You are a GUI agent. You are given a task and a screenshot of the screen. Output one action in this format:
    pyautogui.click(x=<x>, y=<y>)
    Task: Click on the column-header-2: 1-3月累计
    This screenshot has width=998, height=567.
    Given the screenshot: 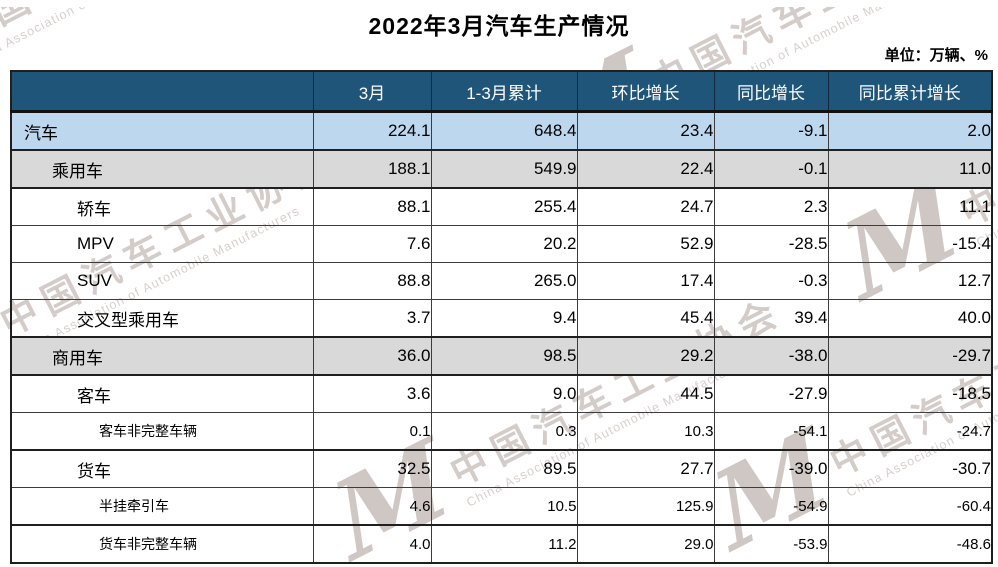 What is the action you would take?
    pyautogui.click(x=504, y=91)
    